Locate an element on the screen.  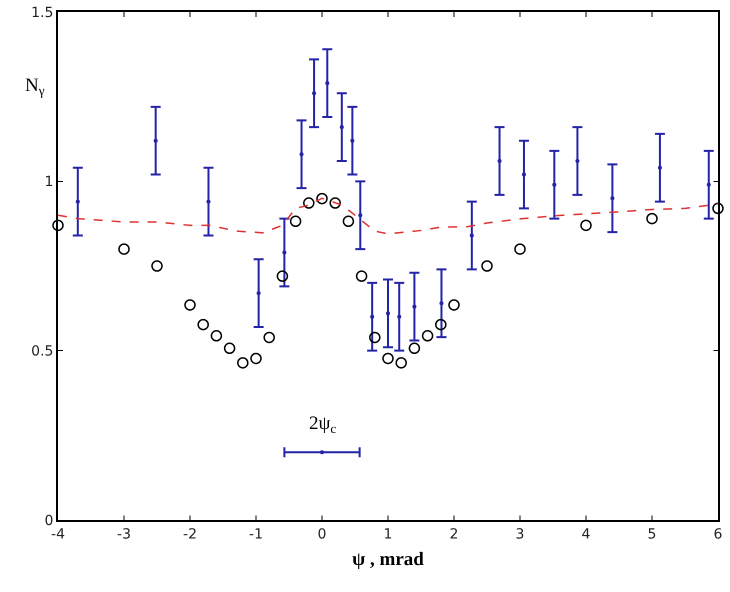
y-axis-title: N$_{γ}$ is located at coordinates (35, 86).